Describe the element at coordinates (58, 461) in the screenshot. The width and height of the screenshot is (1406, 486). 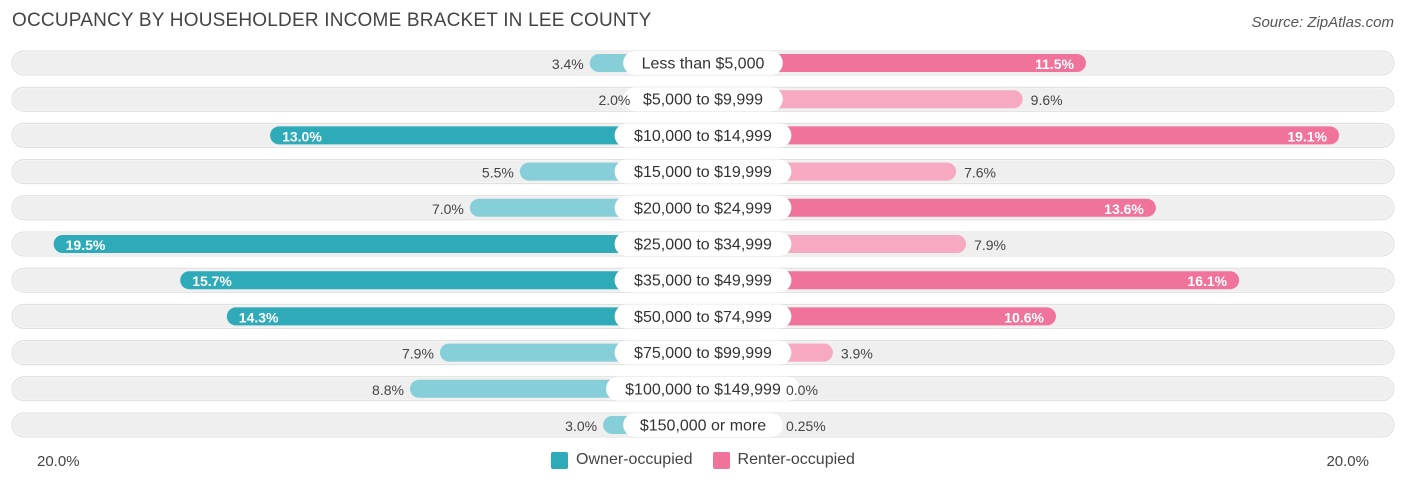
I see `axis-left-label: 20.0%` at that location.